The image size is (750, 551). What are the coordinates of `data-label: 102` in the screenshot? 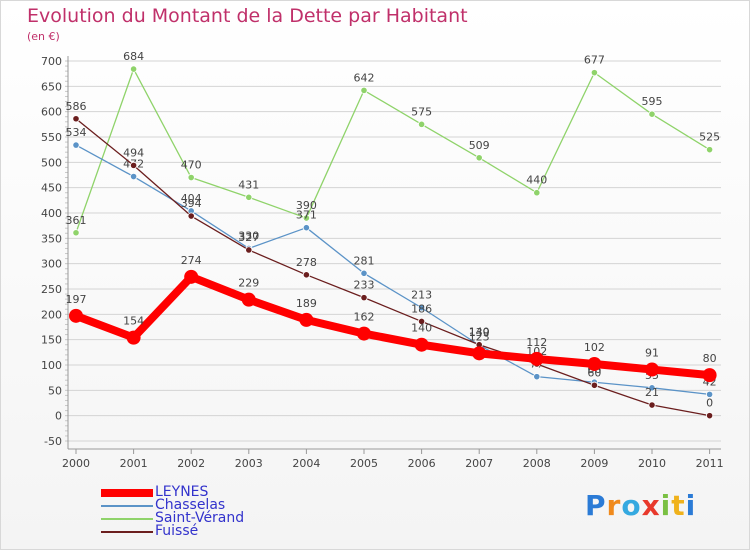 It's located at (594, 347).